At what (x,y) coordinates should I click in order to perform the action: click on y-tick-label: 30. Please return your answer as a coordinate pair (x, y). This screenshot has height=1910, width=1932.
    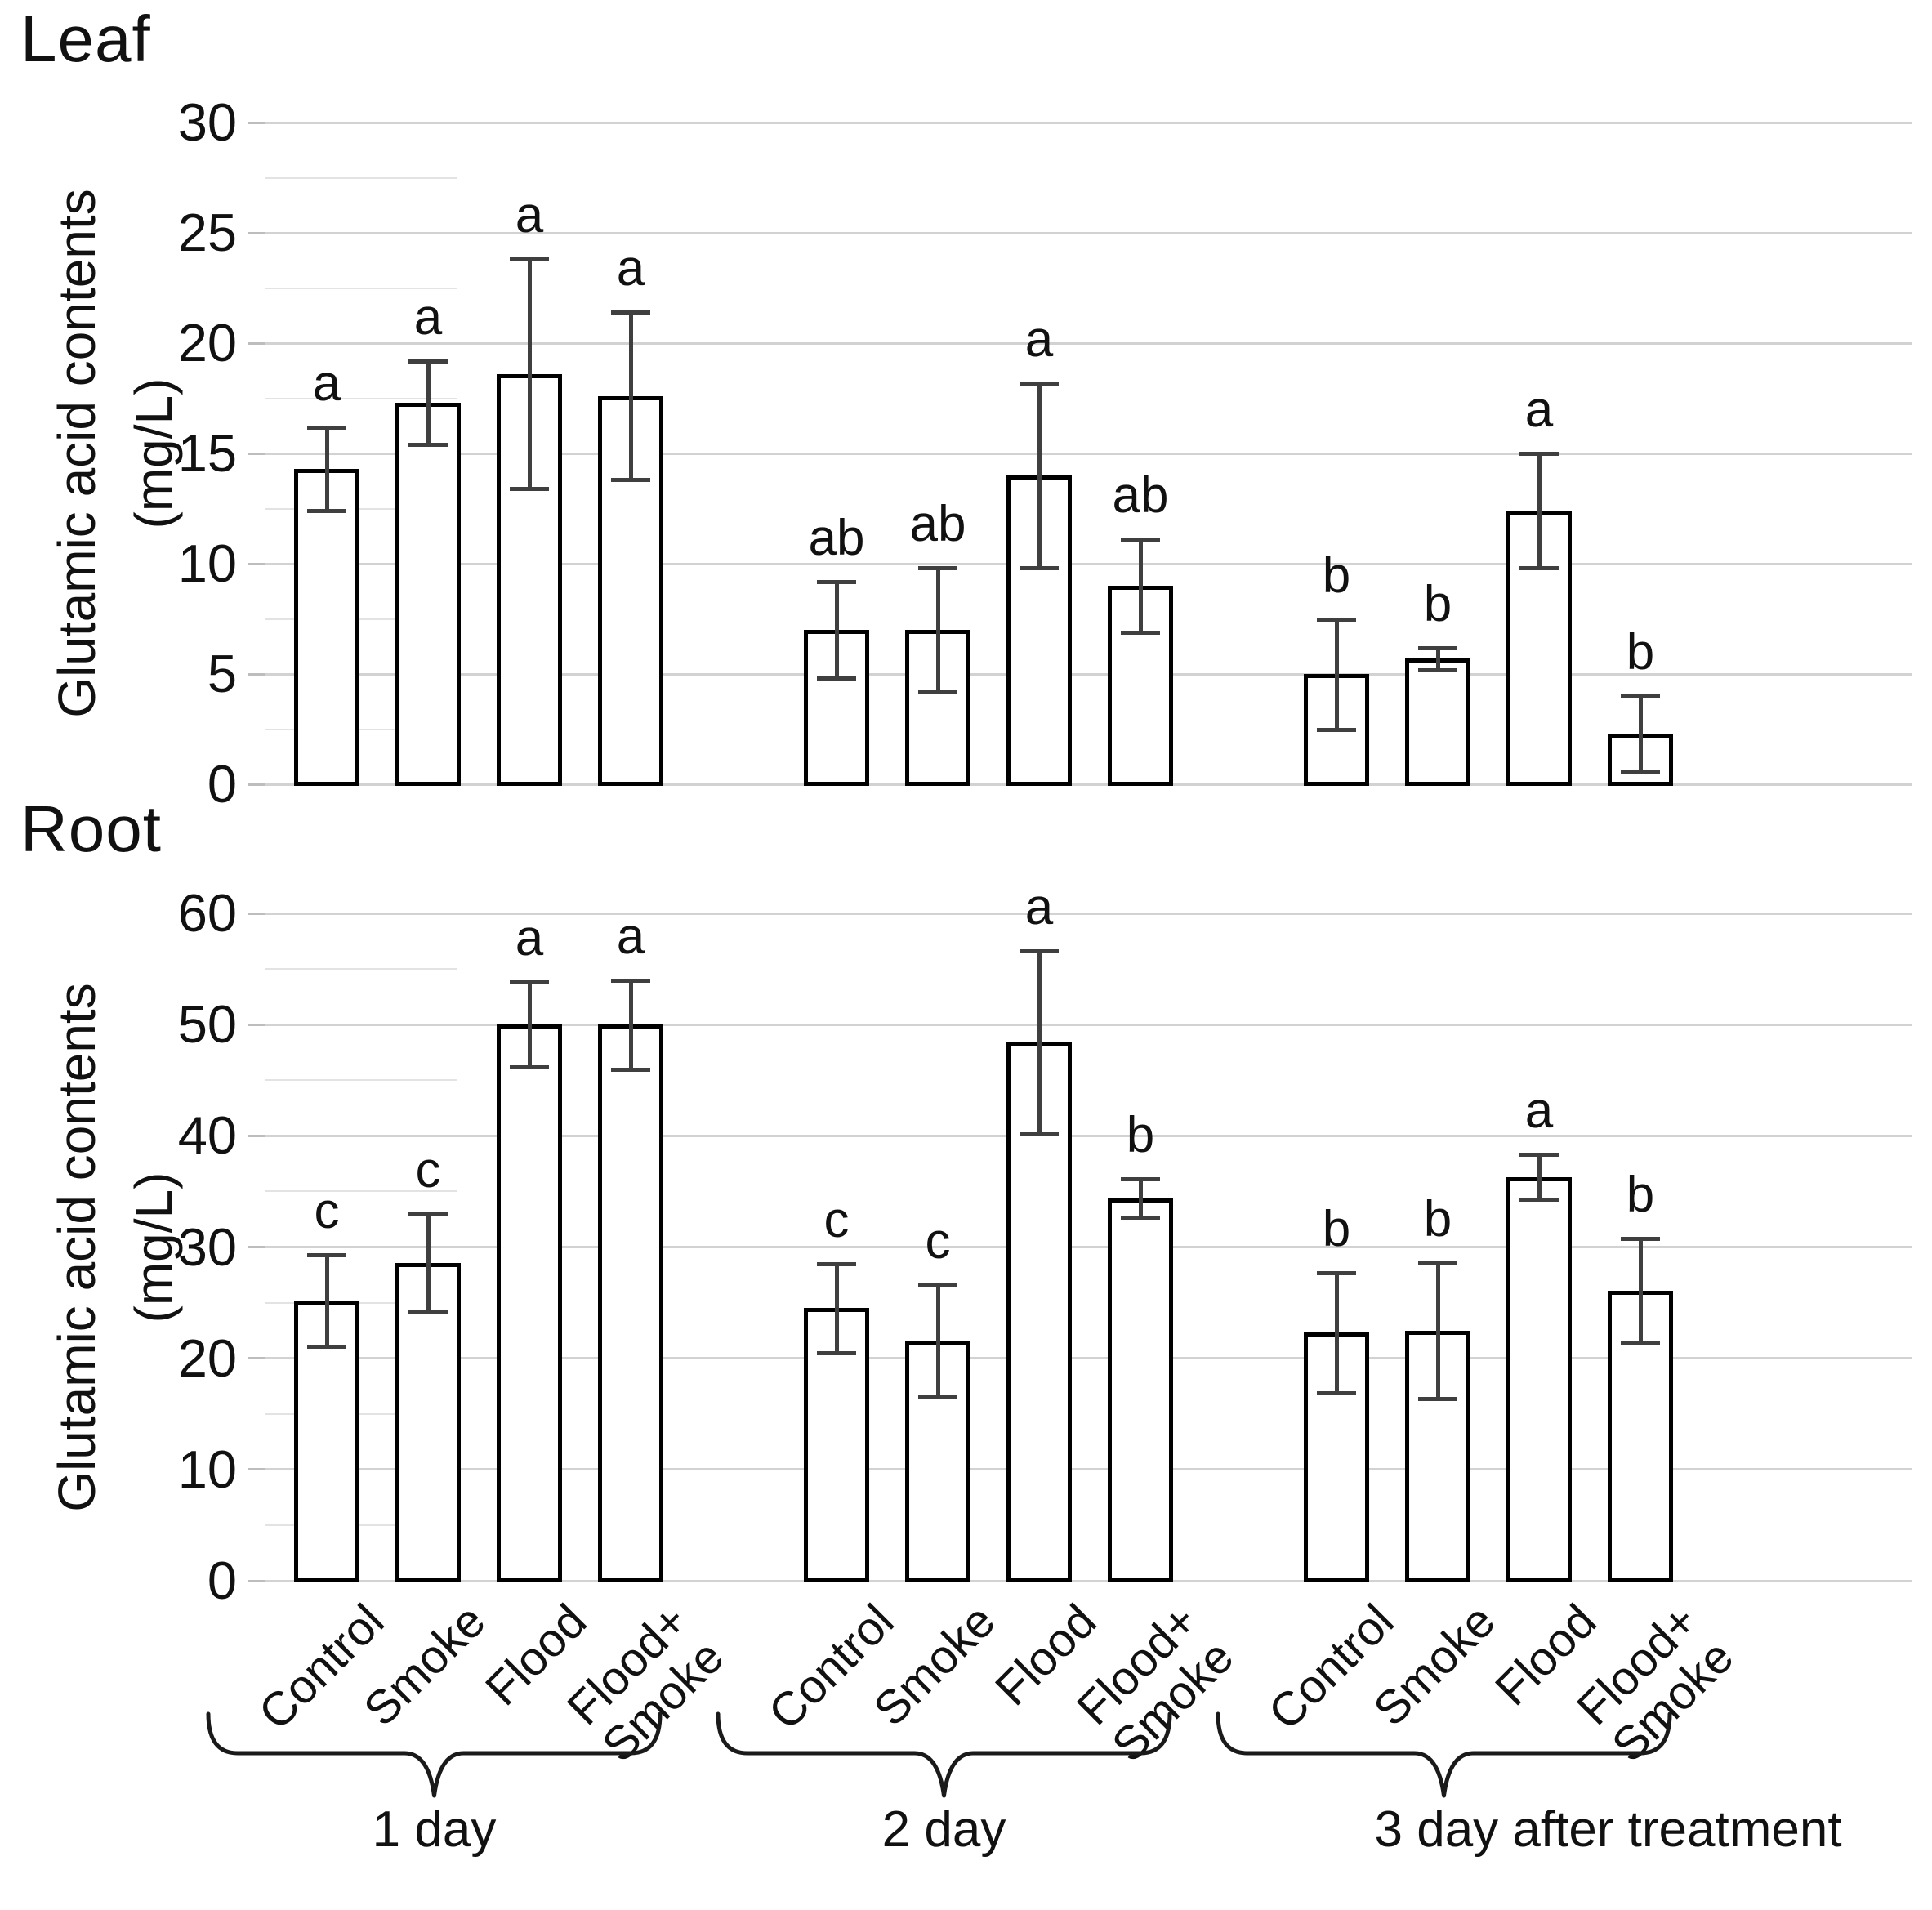
    Looking at the image, I should click on (147, 1247).